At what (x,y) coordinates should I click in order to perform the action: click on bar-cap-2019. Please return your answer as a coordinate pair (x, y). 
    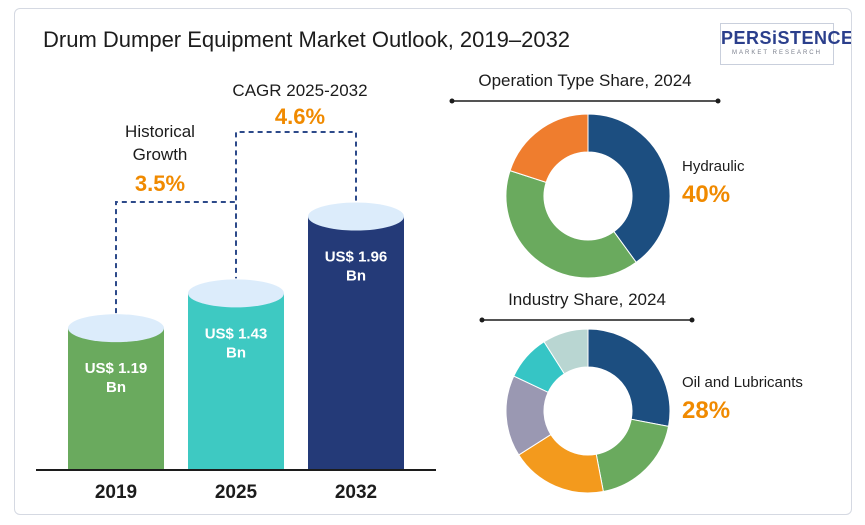
    Looking at the image, I should click on (116, 328).